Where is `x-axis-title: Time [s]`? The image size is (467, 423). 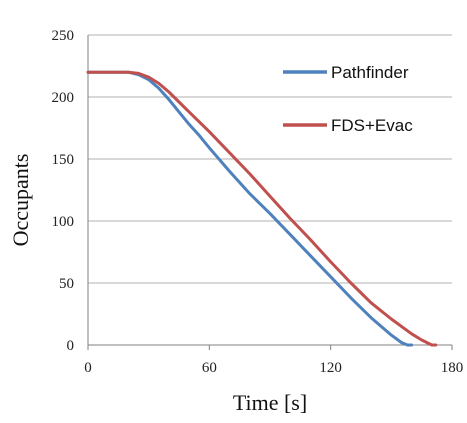
x-axis-title: Time [s] is located at coordinates (270, 402).